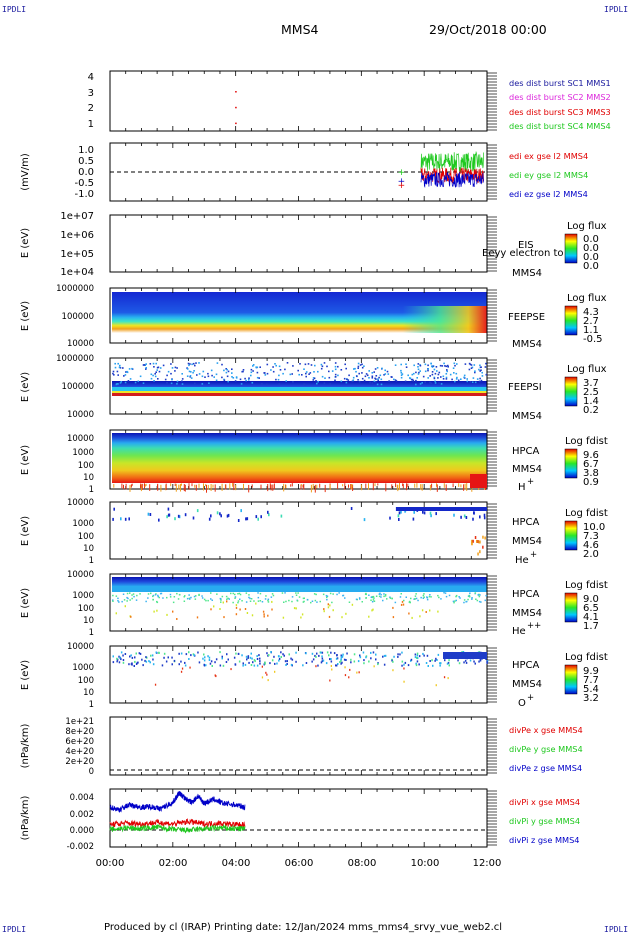 This screenshot has width=630, height=934. I want to click on hpca-h-cb-bar, so click(571, 463).